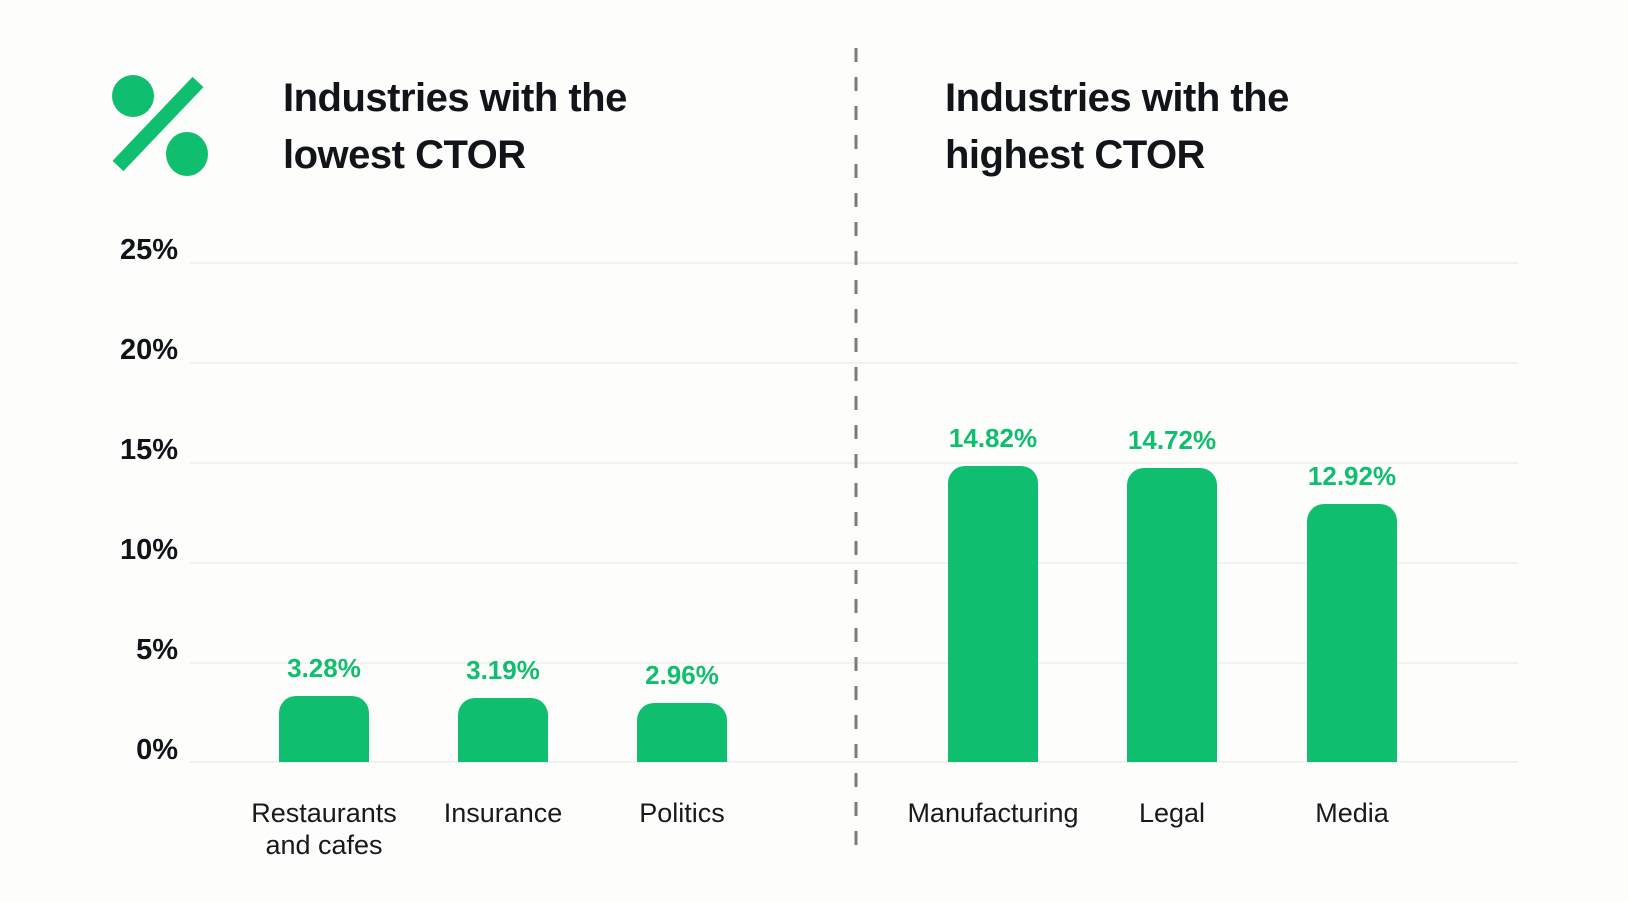  What do you see at coordinates (157, 650) in the screenshot?
I see `y-tick-label-5: 5%` at bounding box center [157, 650].